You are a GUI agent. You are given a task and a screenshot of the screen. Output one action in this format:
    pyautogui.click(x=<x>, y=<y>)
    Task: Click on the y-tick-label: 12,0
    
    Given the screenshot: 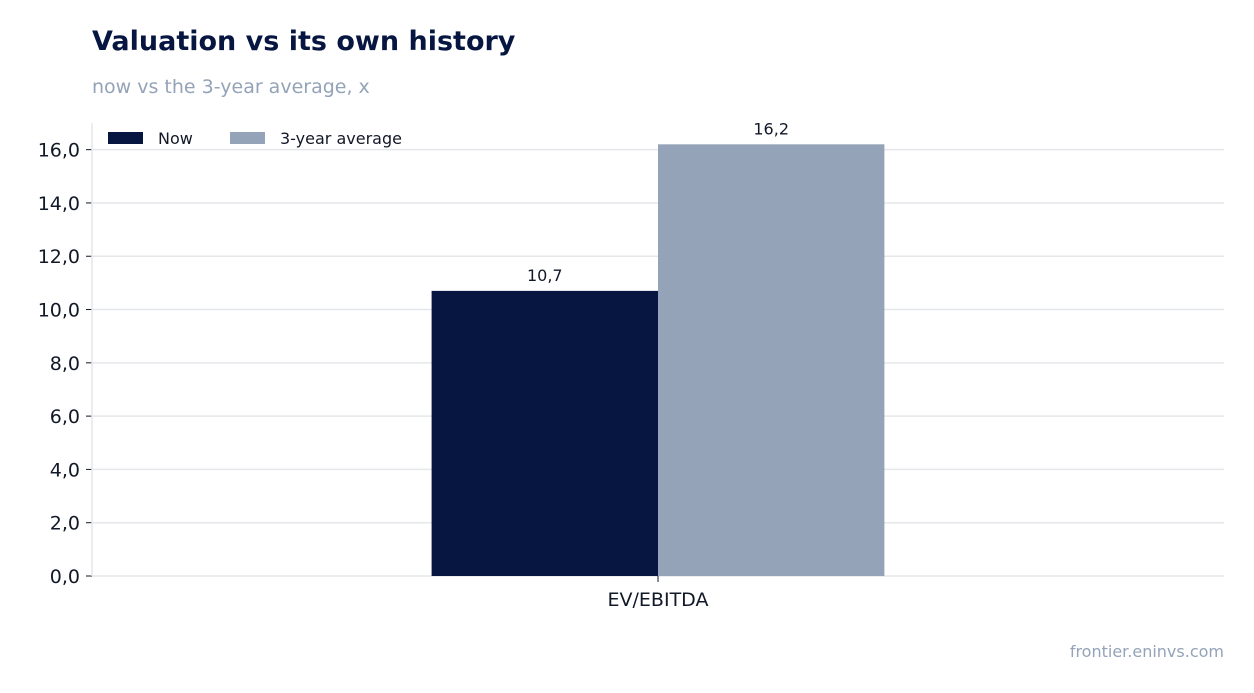 What is the action you would take?
    pyautogui.click(x=59, y=257)
    